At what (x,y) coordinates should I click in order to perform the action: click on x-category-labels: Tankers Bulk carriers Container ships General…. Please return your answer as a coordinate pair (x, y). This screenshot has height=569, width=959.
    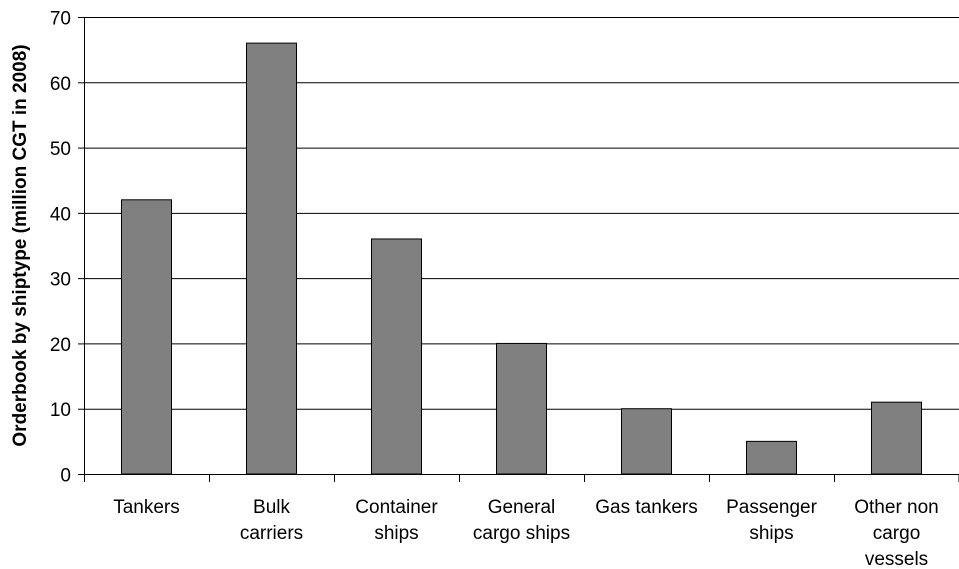
    Looking at the image, I should click on (526, 533).